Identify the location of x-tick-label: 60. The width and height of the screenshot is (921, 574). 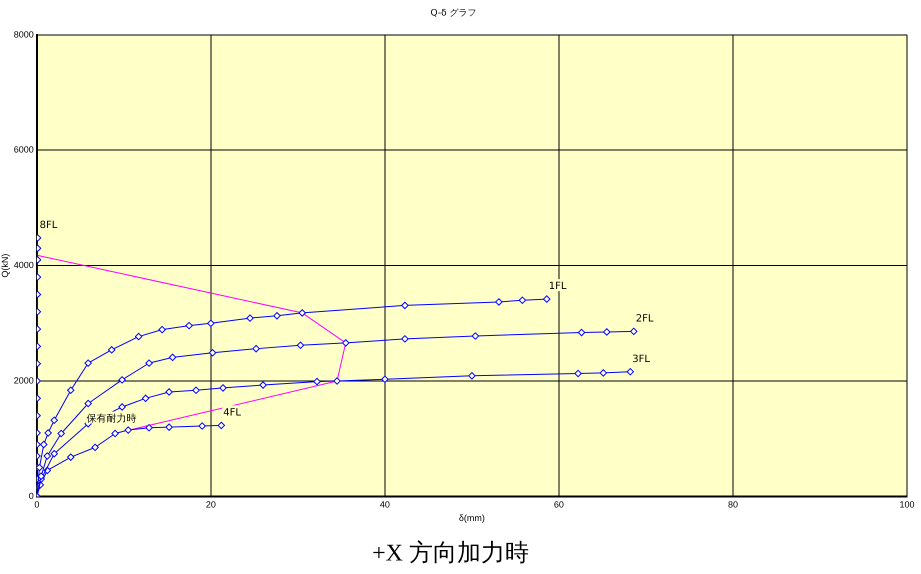
(559, 504).